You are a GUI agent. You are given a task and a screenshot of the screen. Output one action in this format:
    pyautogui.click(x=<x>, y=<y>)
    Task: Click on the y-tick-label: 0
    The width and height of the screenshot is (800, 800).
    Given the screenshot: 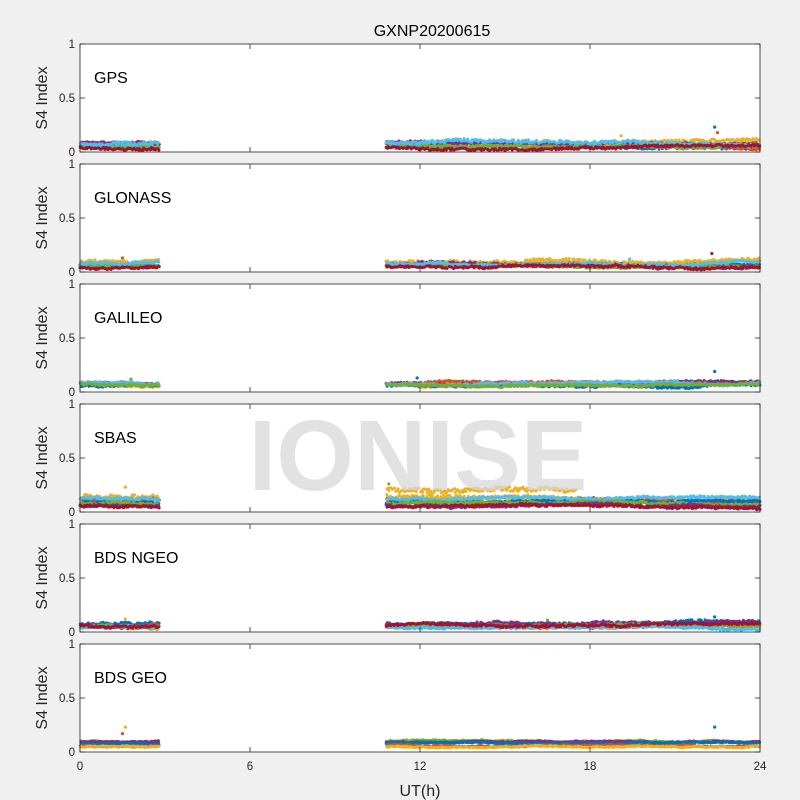 What is the action you would take?
    pyautogui.click(x=72, y=153)
    